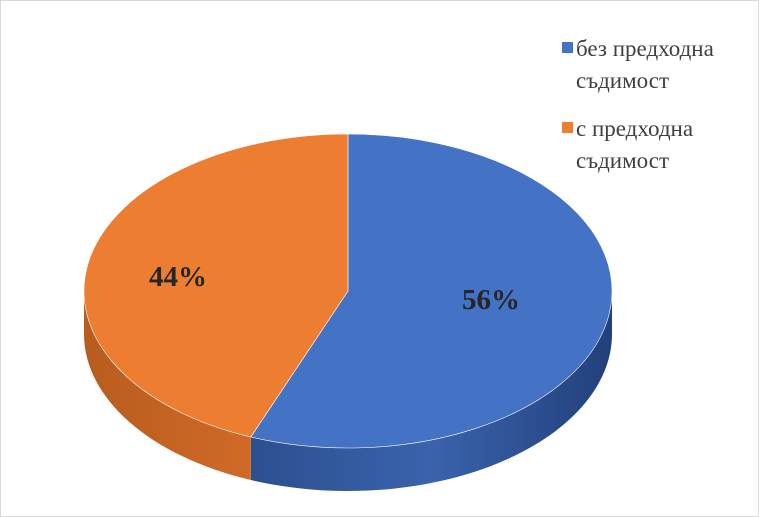 The height and width of the screenshot is (517, 759). I want to click on legend-label-0-line-2: съдимост, so click(622, 80).